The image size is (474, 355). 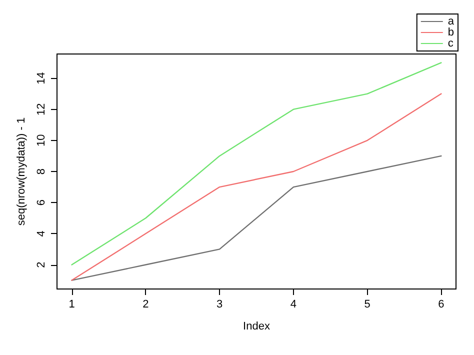 What do you see at coordinates (42, 203) in the screenshot?
I see `y-tick-label: 6` at bounding box center [42, 203].